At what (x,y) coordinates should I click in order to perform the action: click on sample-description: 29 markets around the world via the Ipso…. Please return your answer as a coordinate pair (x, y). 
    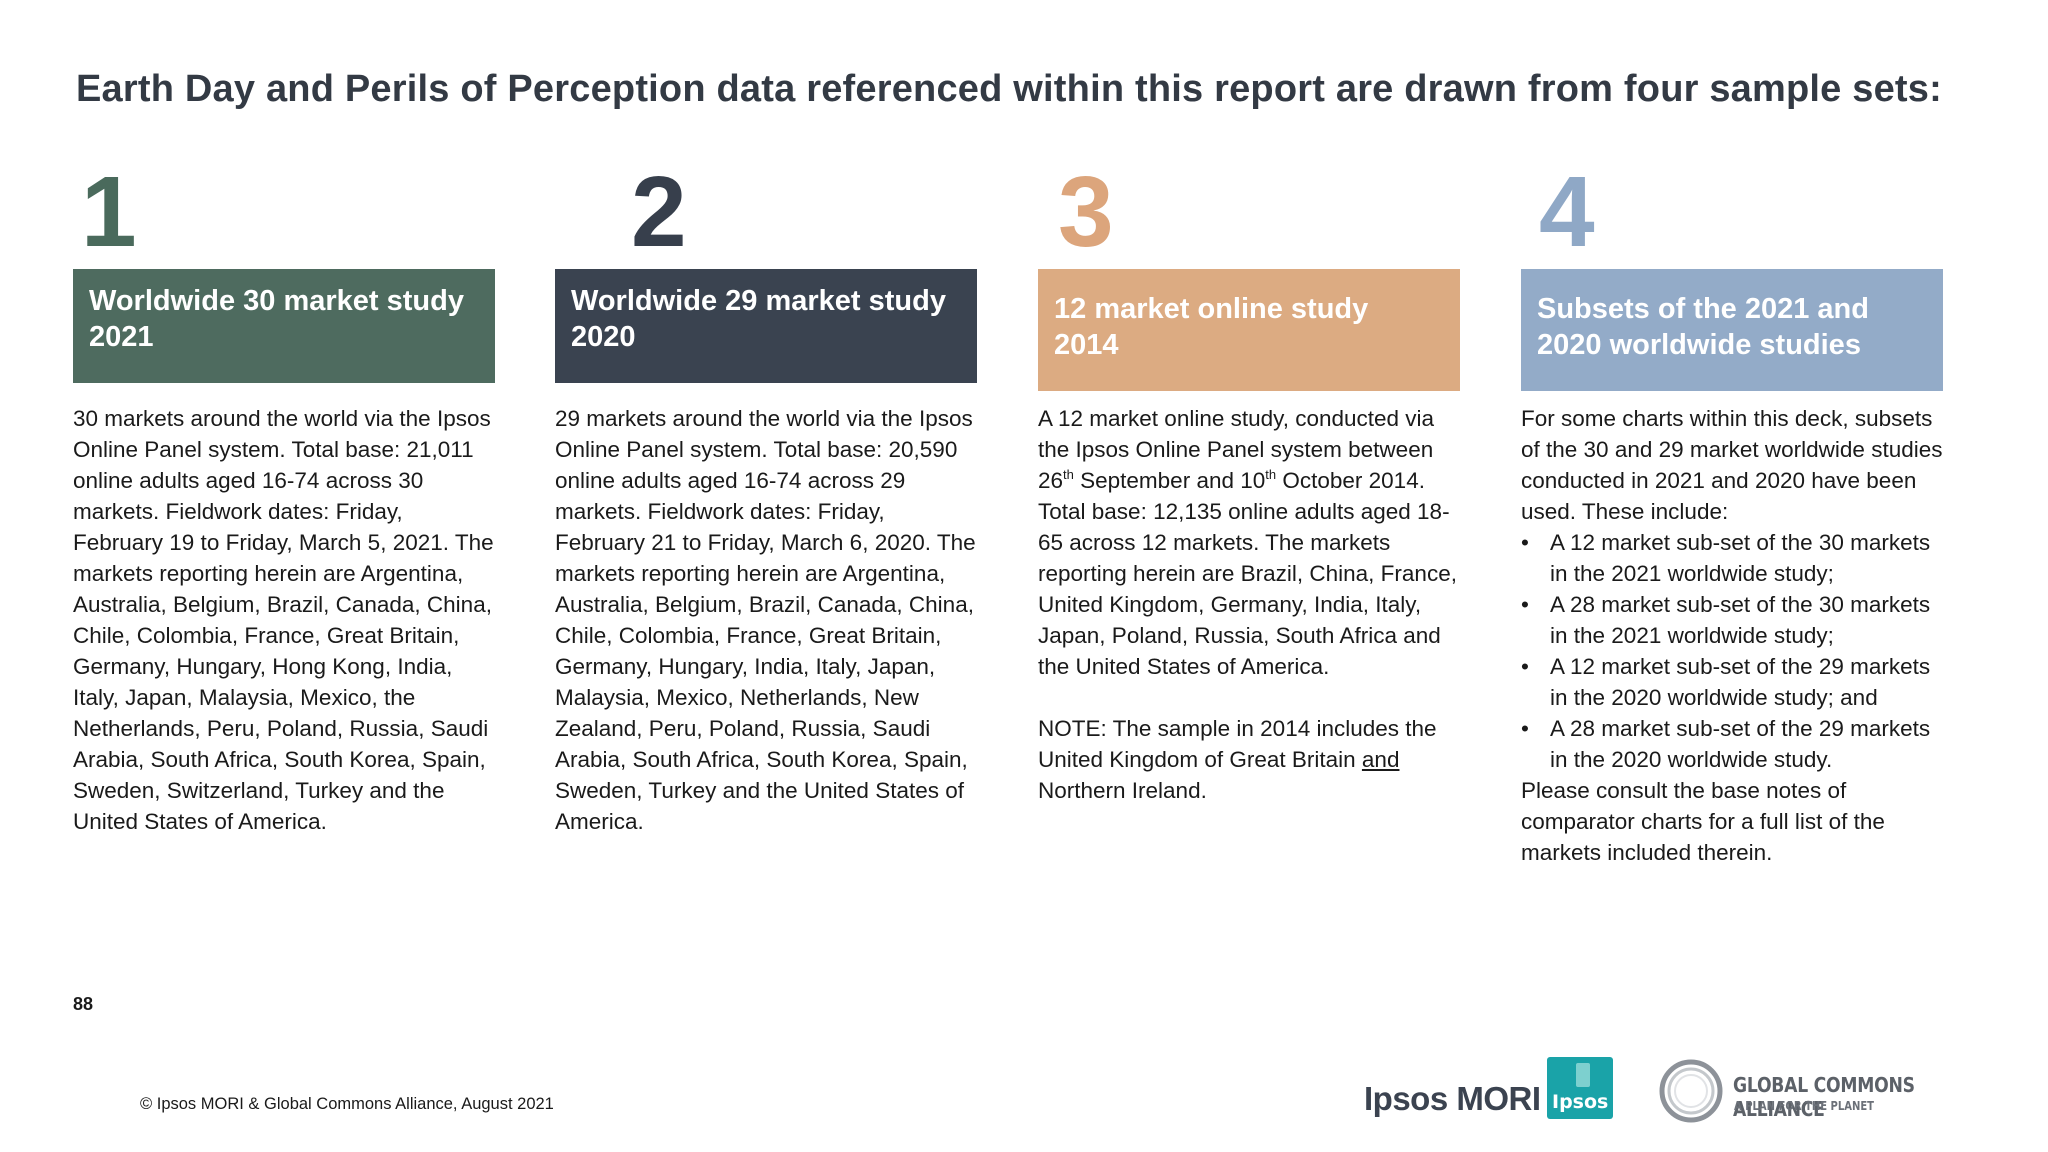
    Looking at the image, I should click on (766, 620).